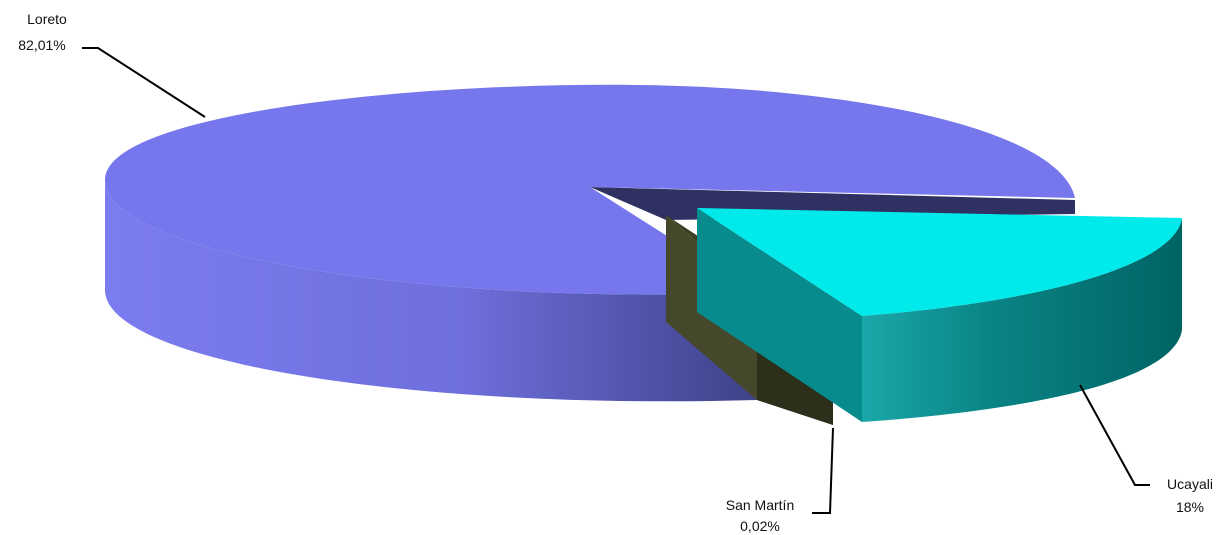  Describe the element at coordinates (939, 262) in the screenshot. I see `slice-ucayali-top` at that location.